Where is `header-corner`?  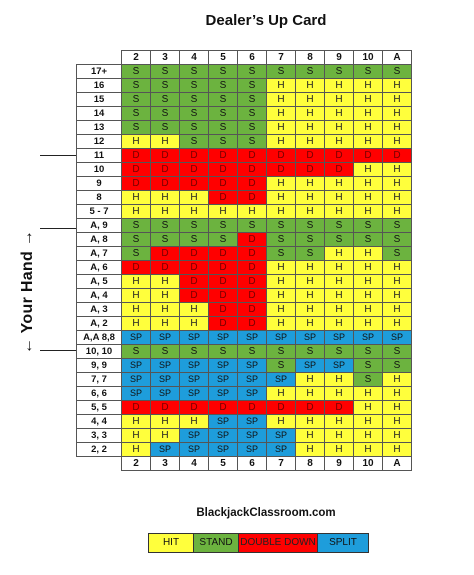
header-corner is located at coordinates (99, 57).